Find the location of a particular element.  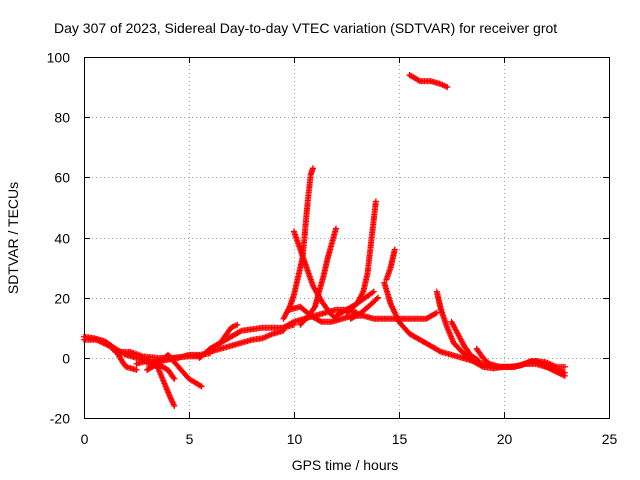

y-tick-label: 0 is located at coordinates (66, 359).